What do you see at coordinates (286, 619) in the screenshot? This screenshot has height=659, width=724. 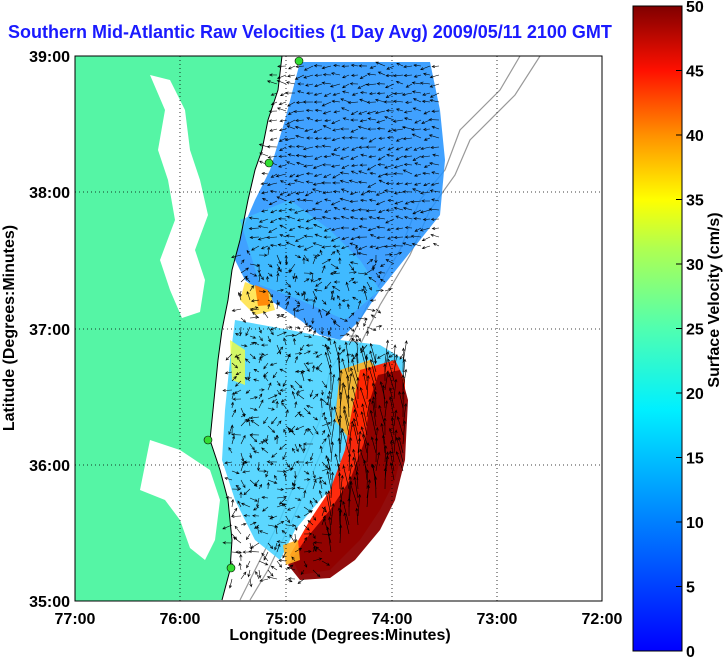 I see `x-tick-label: 75:00` at bounding box center [286, 619].